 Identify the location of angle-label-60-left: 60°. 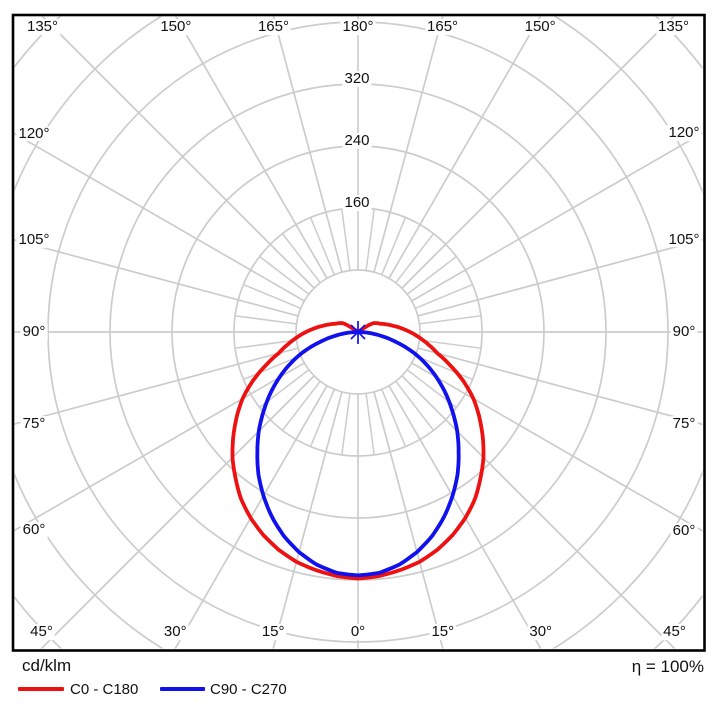
(34, 530).